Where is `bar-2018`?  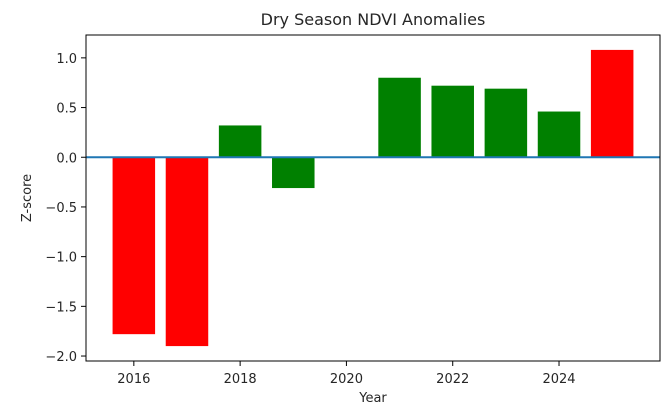
bar-2018 is located at coordinates (240, 141).